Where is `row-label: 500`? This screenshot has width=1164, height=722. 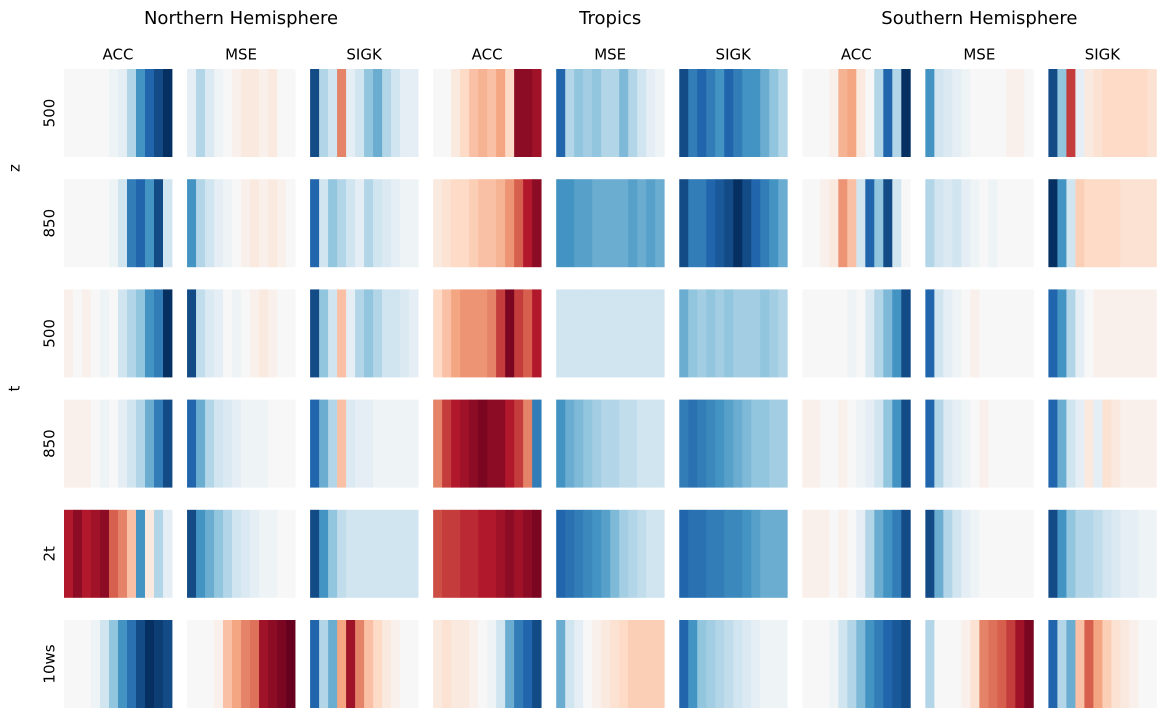
row-label: 500 is located at coordinates (50, 113).